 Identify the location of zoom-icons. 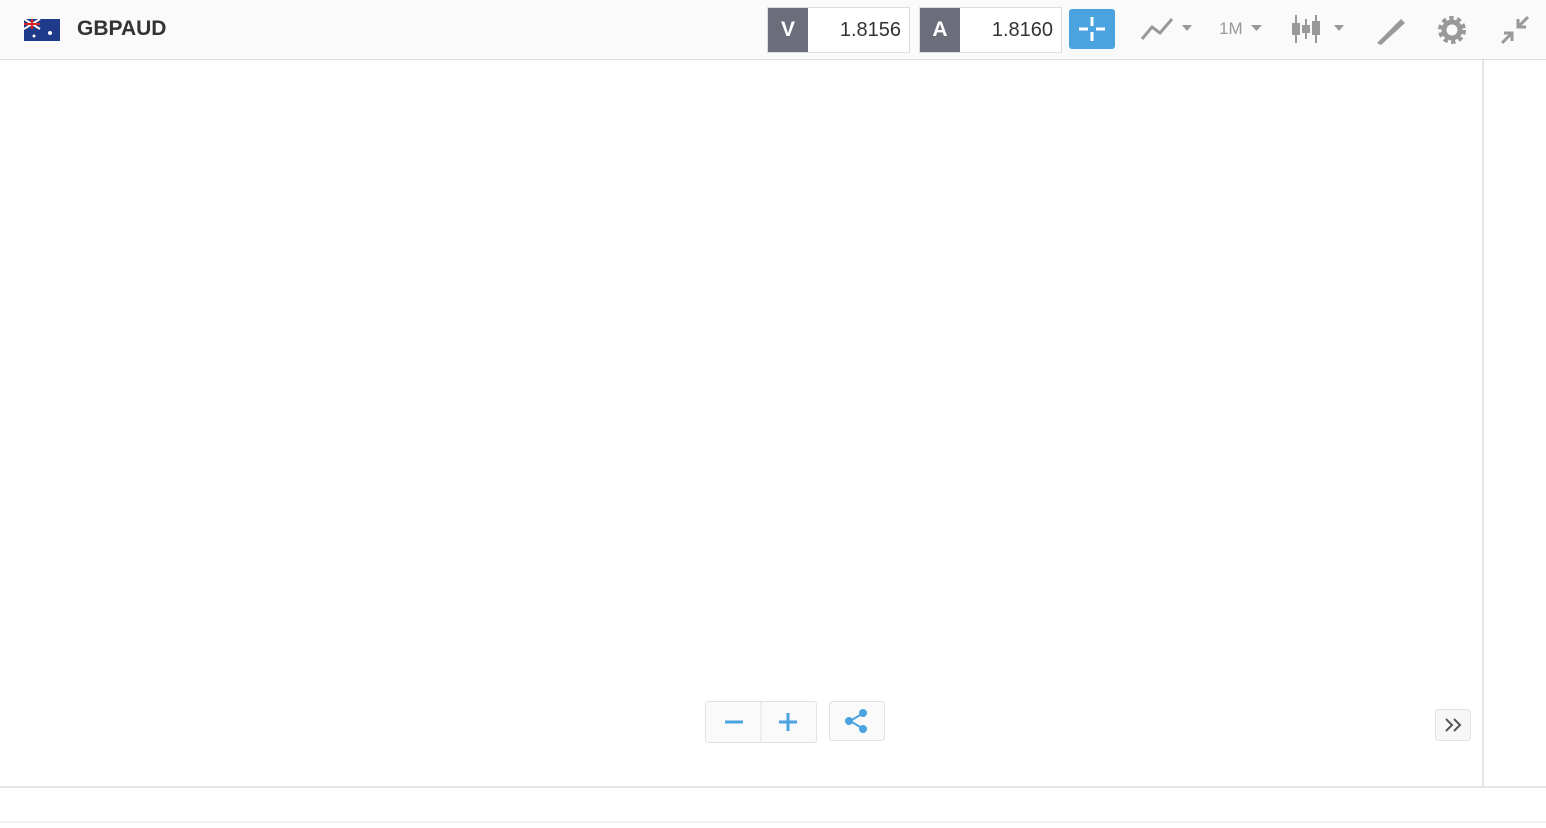
(761, 722).